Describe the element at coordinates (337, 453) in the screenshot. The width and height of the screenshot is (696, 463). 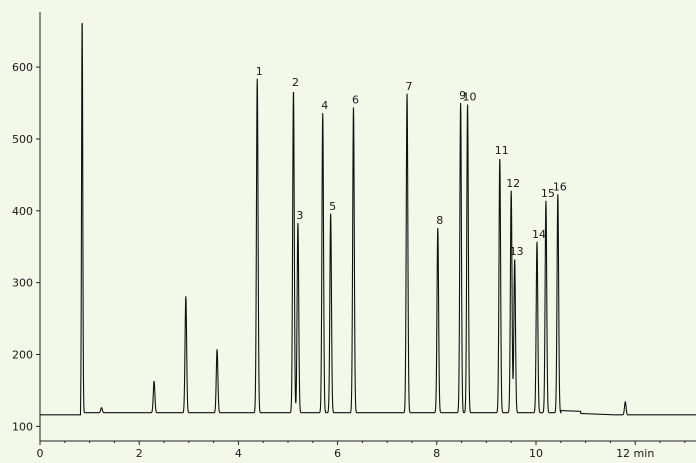
I see `x-tick-label: 6` at that location.